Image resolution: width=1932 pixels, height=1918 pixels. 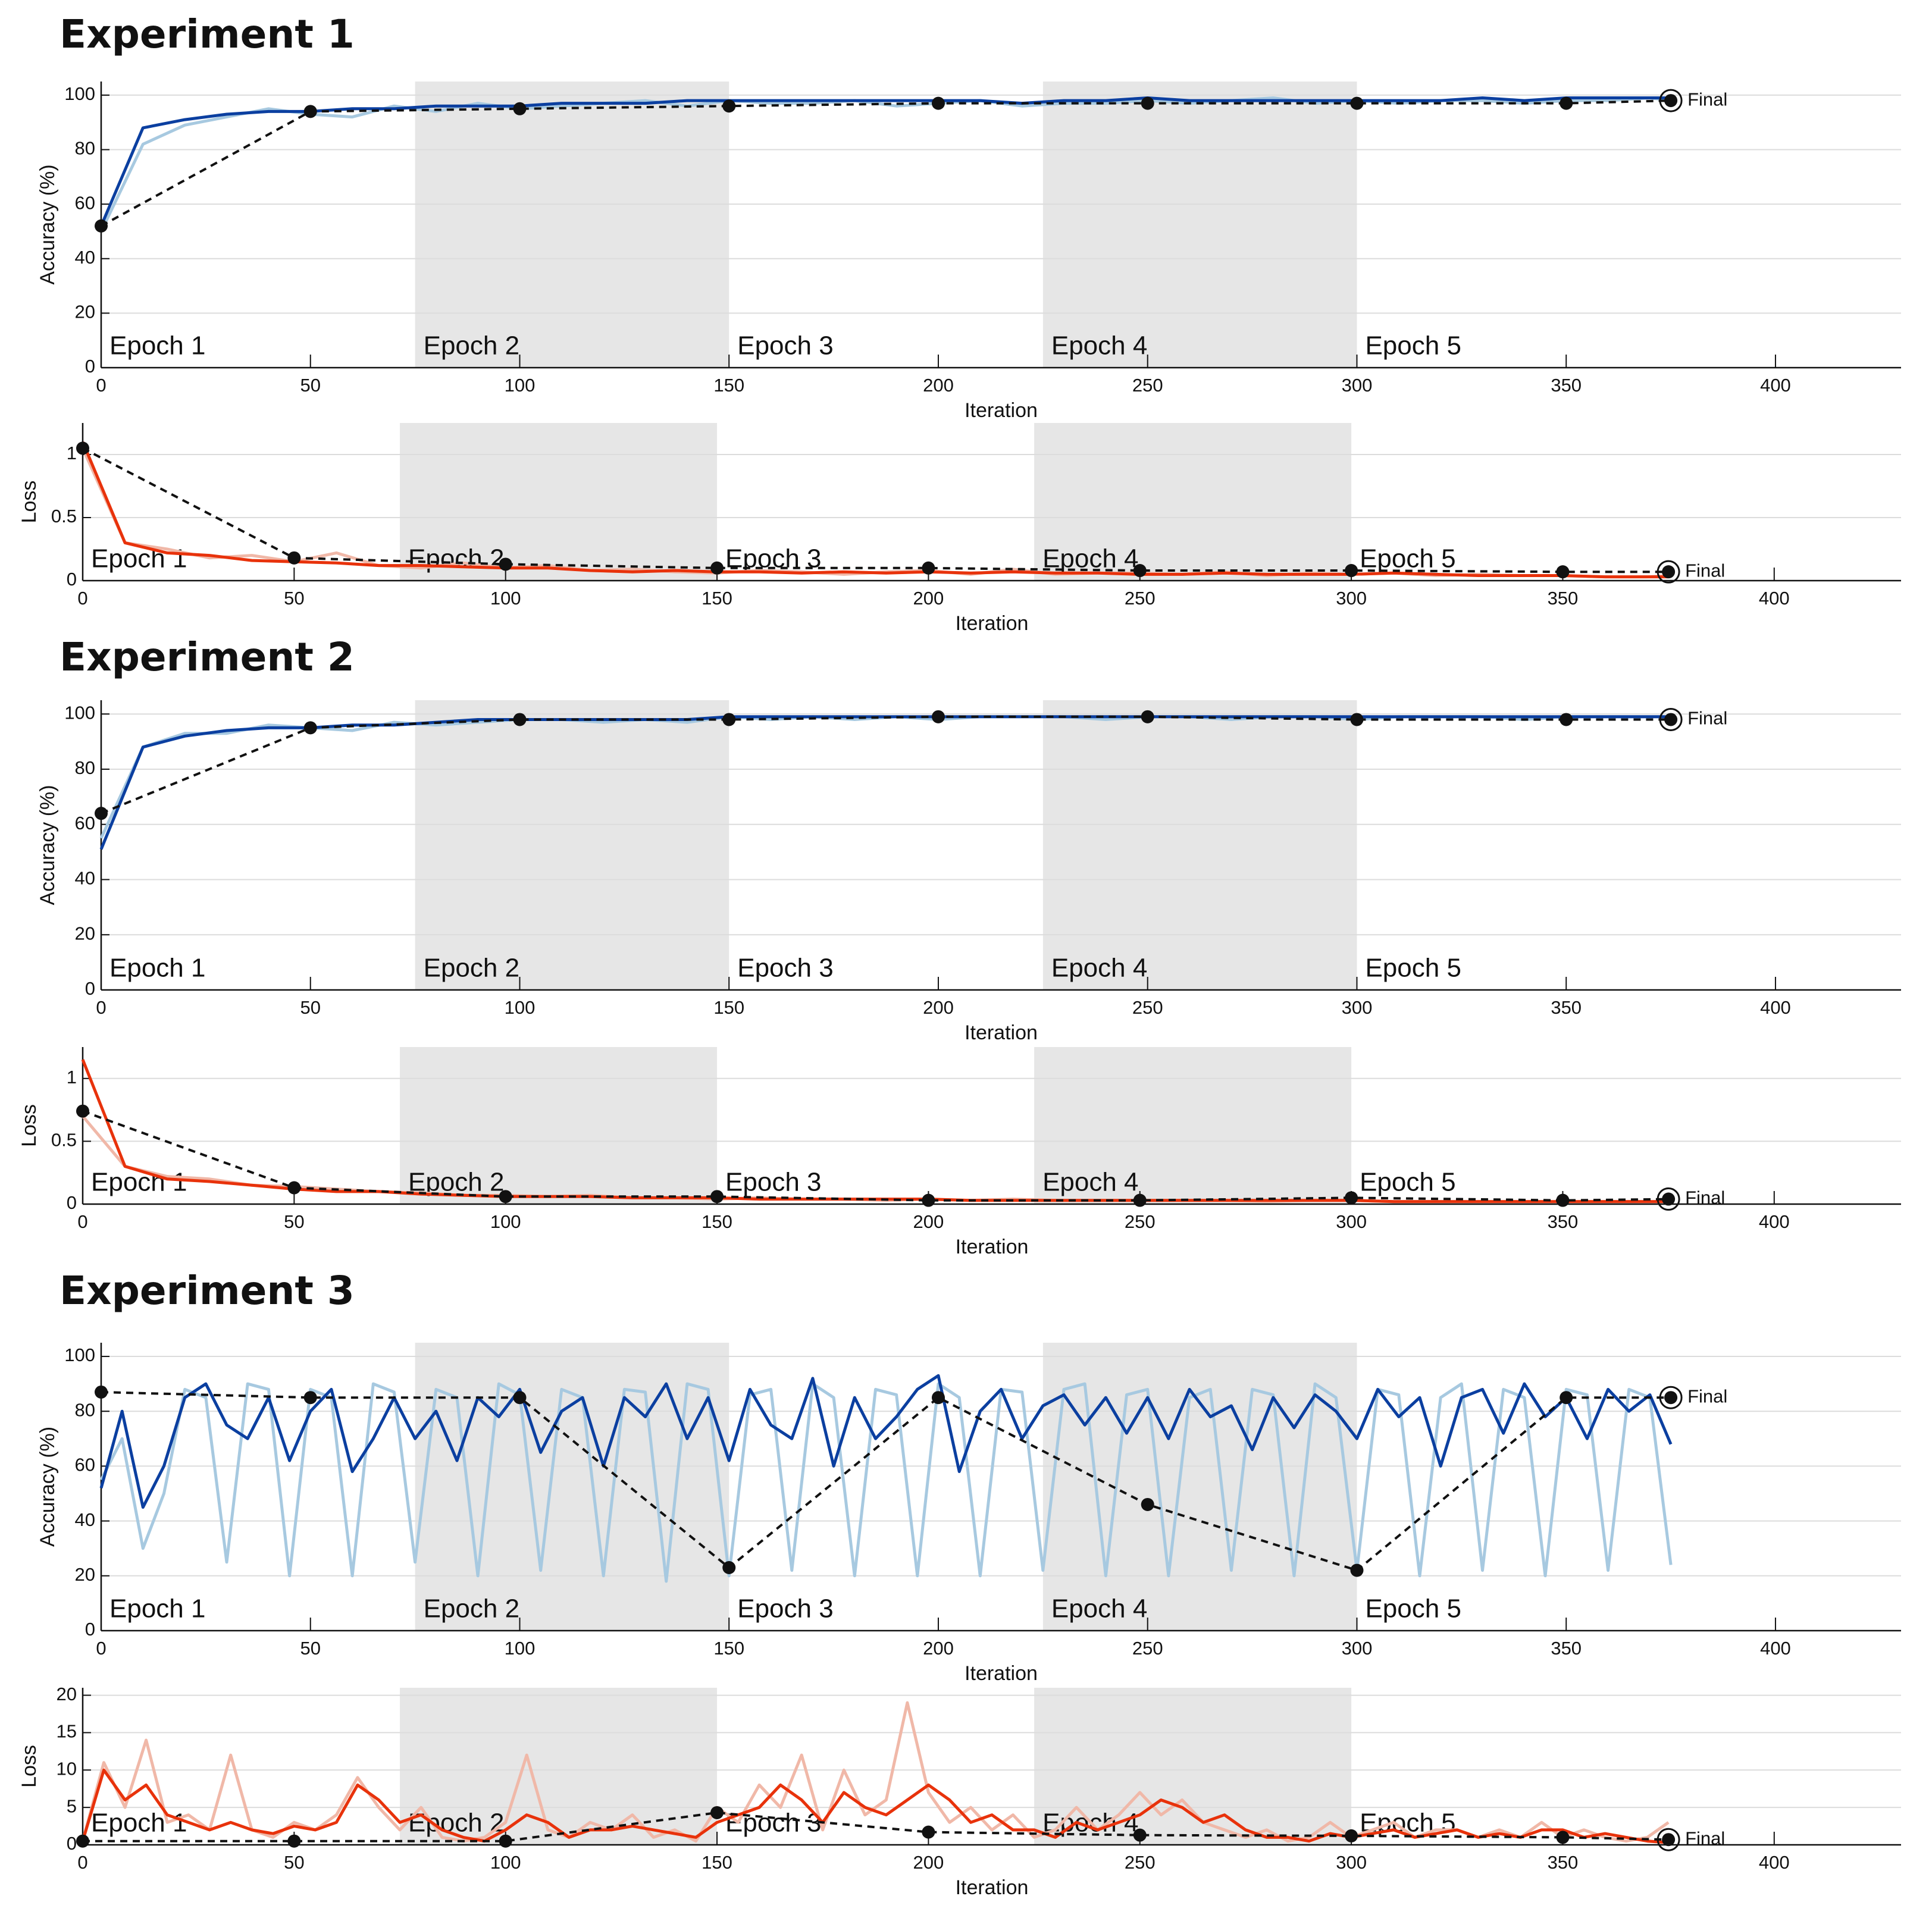 What do you see at coordinates (729, 385) in the screenshot?
I see `x-tick-label: 150` at bounding box center [729, 385].